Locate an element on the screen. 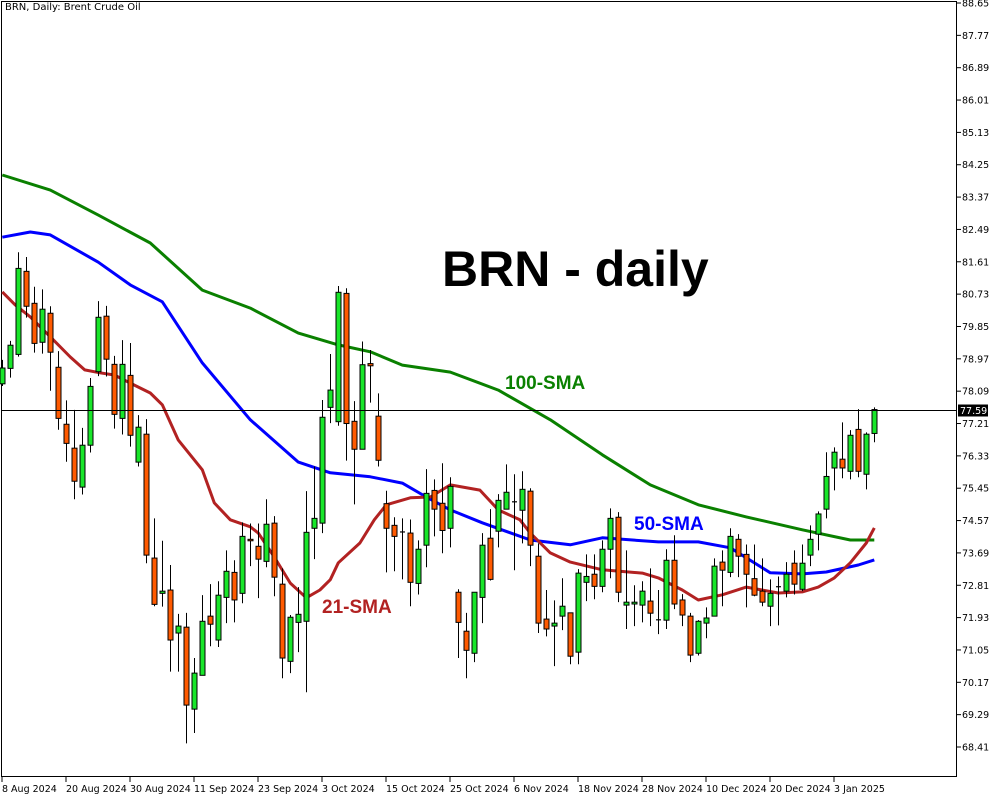  x-tick-label: 18 Nov 2024 is located at coordinates (608, 789).